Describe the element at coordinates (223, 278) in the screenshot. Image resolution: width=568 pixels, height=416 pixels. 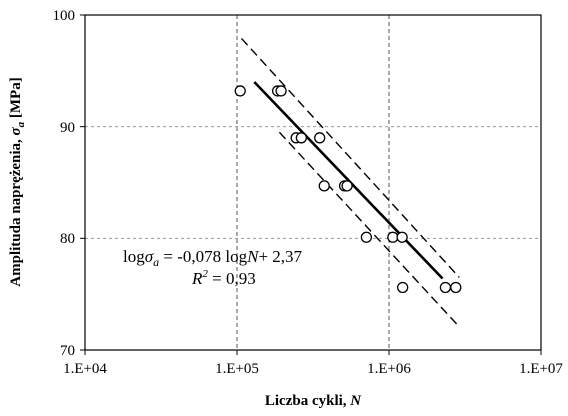
I see `r-squared-label: R2 = 0,93` at that location.